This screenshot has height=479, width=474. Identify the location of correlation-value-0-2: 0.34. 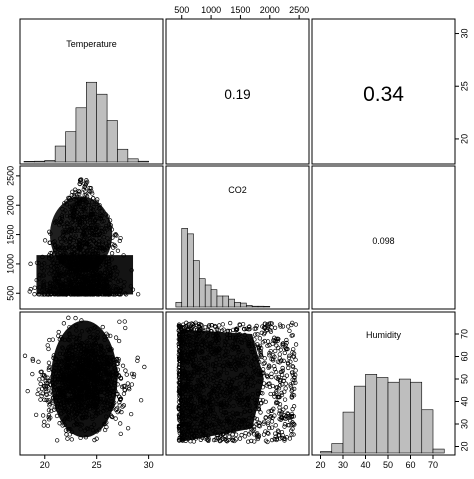
(383, 94).